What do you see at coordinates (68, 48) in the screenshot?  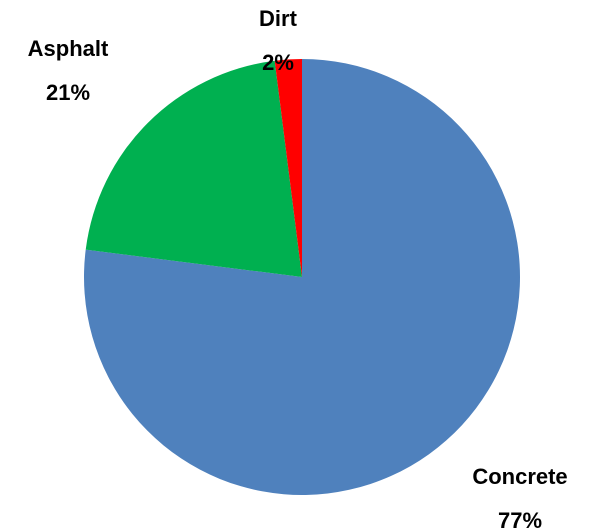 I see `slice-category-label: Asphalt` at bounding box center [68, 48].